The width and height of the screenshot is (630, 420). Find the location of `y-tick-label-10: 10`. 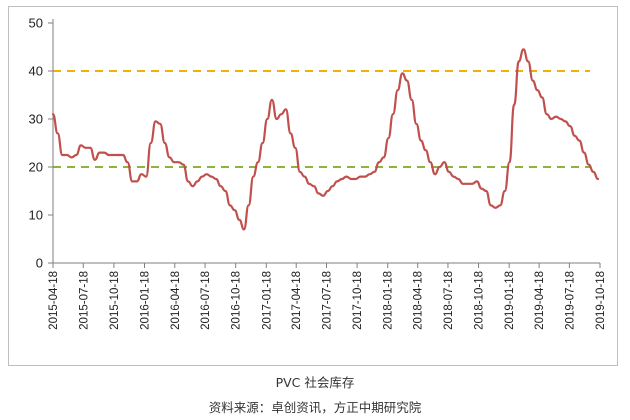

y-tick-label-10: 10 is located at coordinates (36, 215).